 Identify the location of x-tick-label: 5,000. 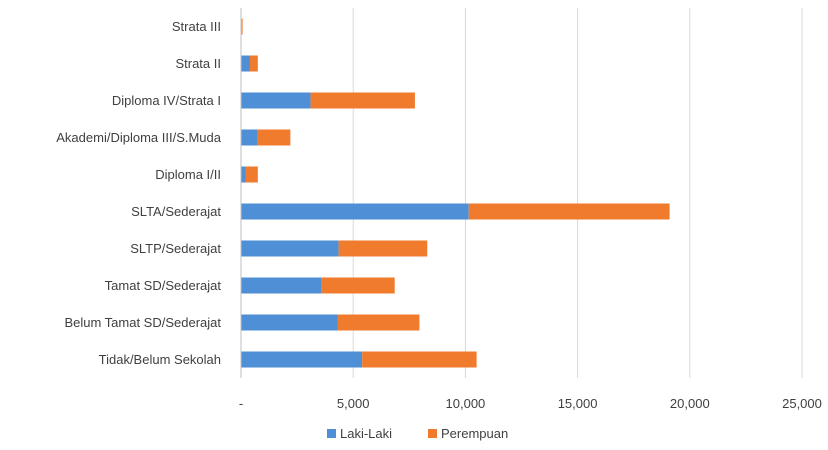
(353, 403).